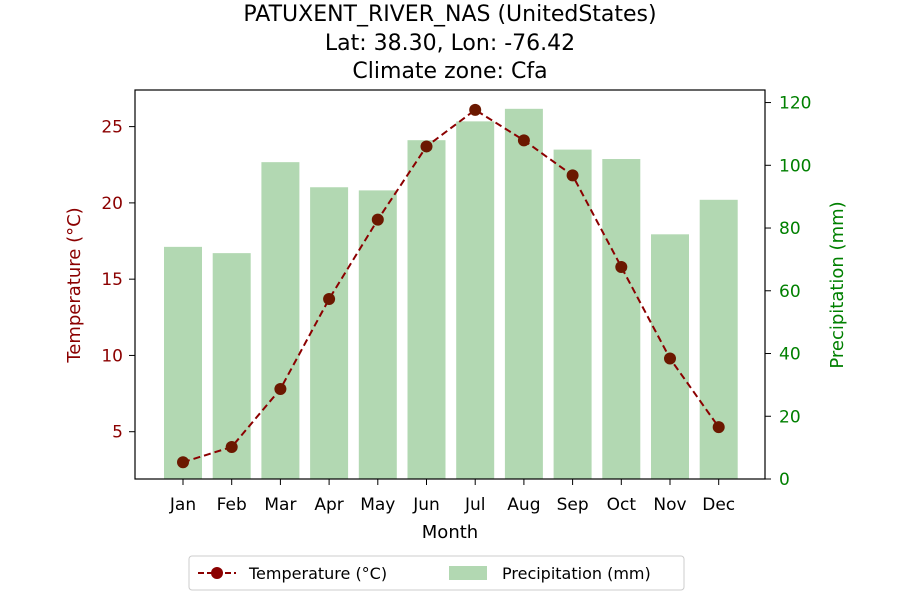  What do you see at coordinates (621, 319) in the screenshot?
I see `precipitation-bar-oct` at bounding box center [621, 319].